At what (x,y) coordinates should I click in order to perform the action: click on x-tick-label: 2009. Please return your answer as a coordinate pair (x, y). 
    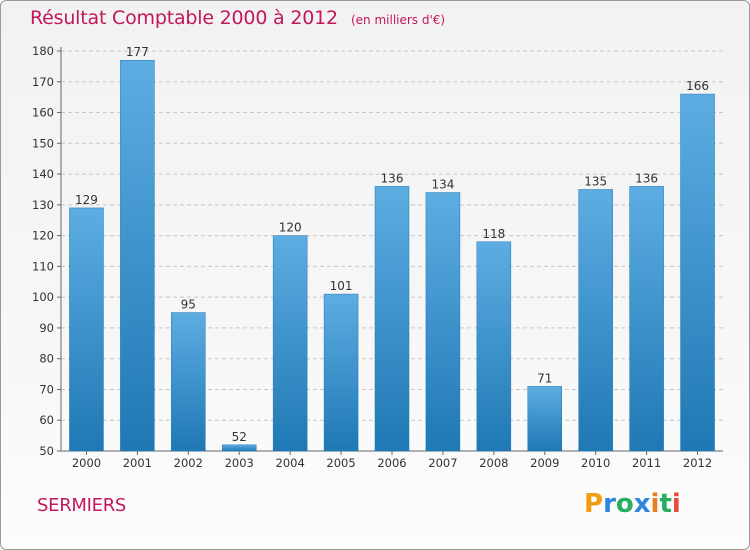
    Looking at the image, I should click on (544, 463).